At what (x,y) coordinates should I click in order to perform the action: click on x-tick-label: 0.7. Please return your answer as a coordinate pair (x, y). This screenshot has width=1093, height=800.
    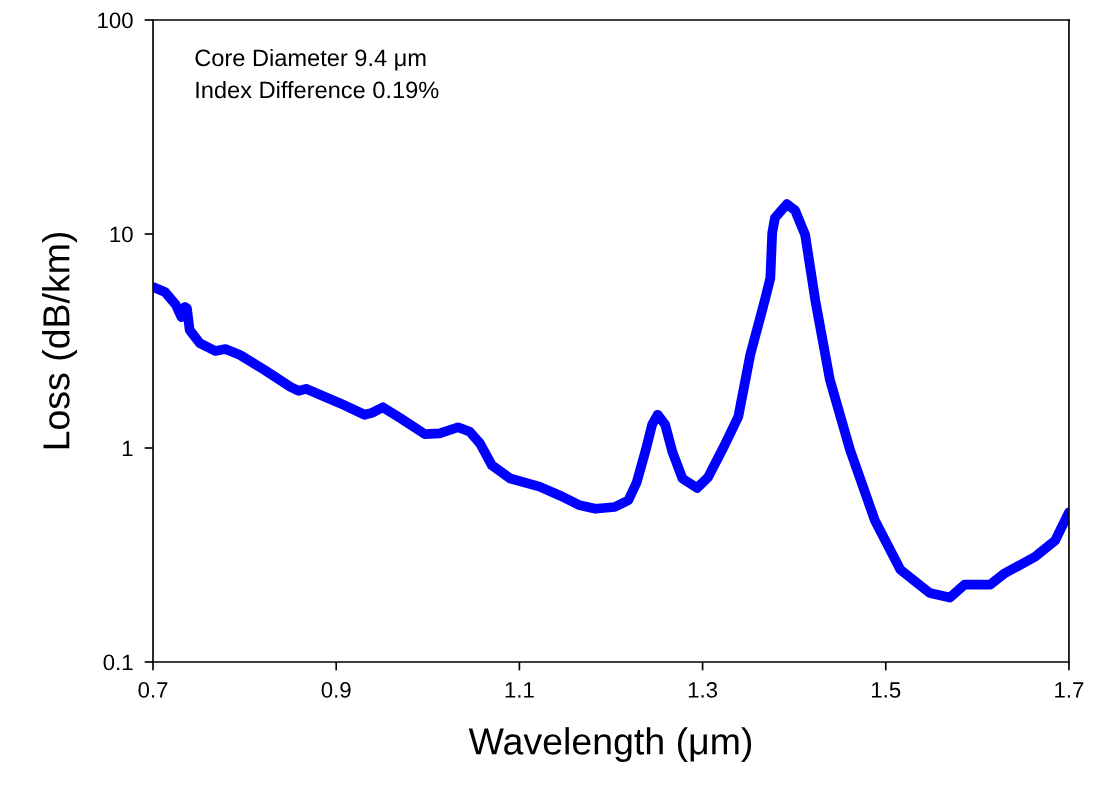
    Looking at the image, I should click on (153, 690).